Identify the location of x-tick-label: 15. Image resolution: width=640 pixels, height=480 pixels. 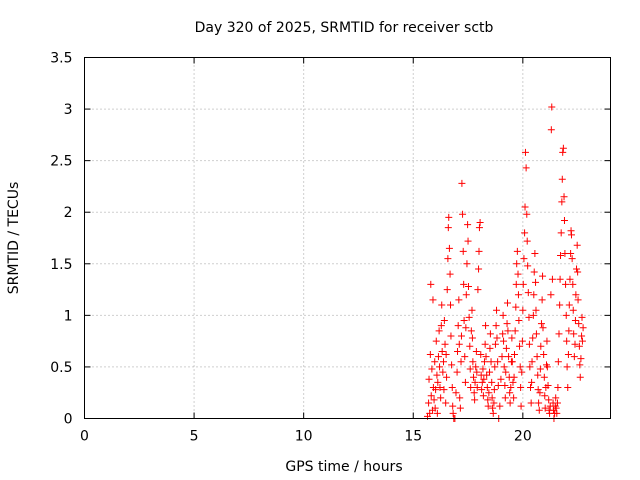
(413, 437).